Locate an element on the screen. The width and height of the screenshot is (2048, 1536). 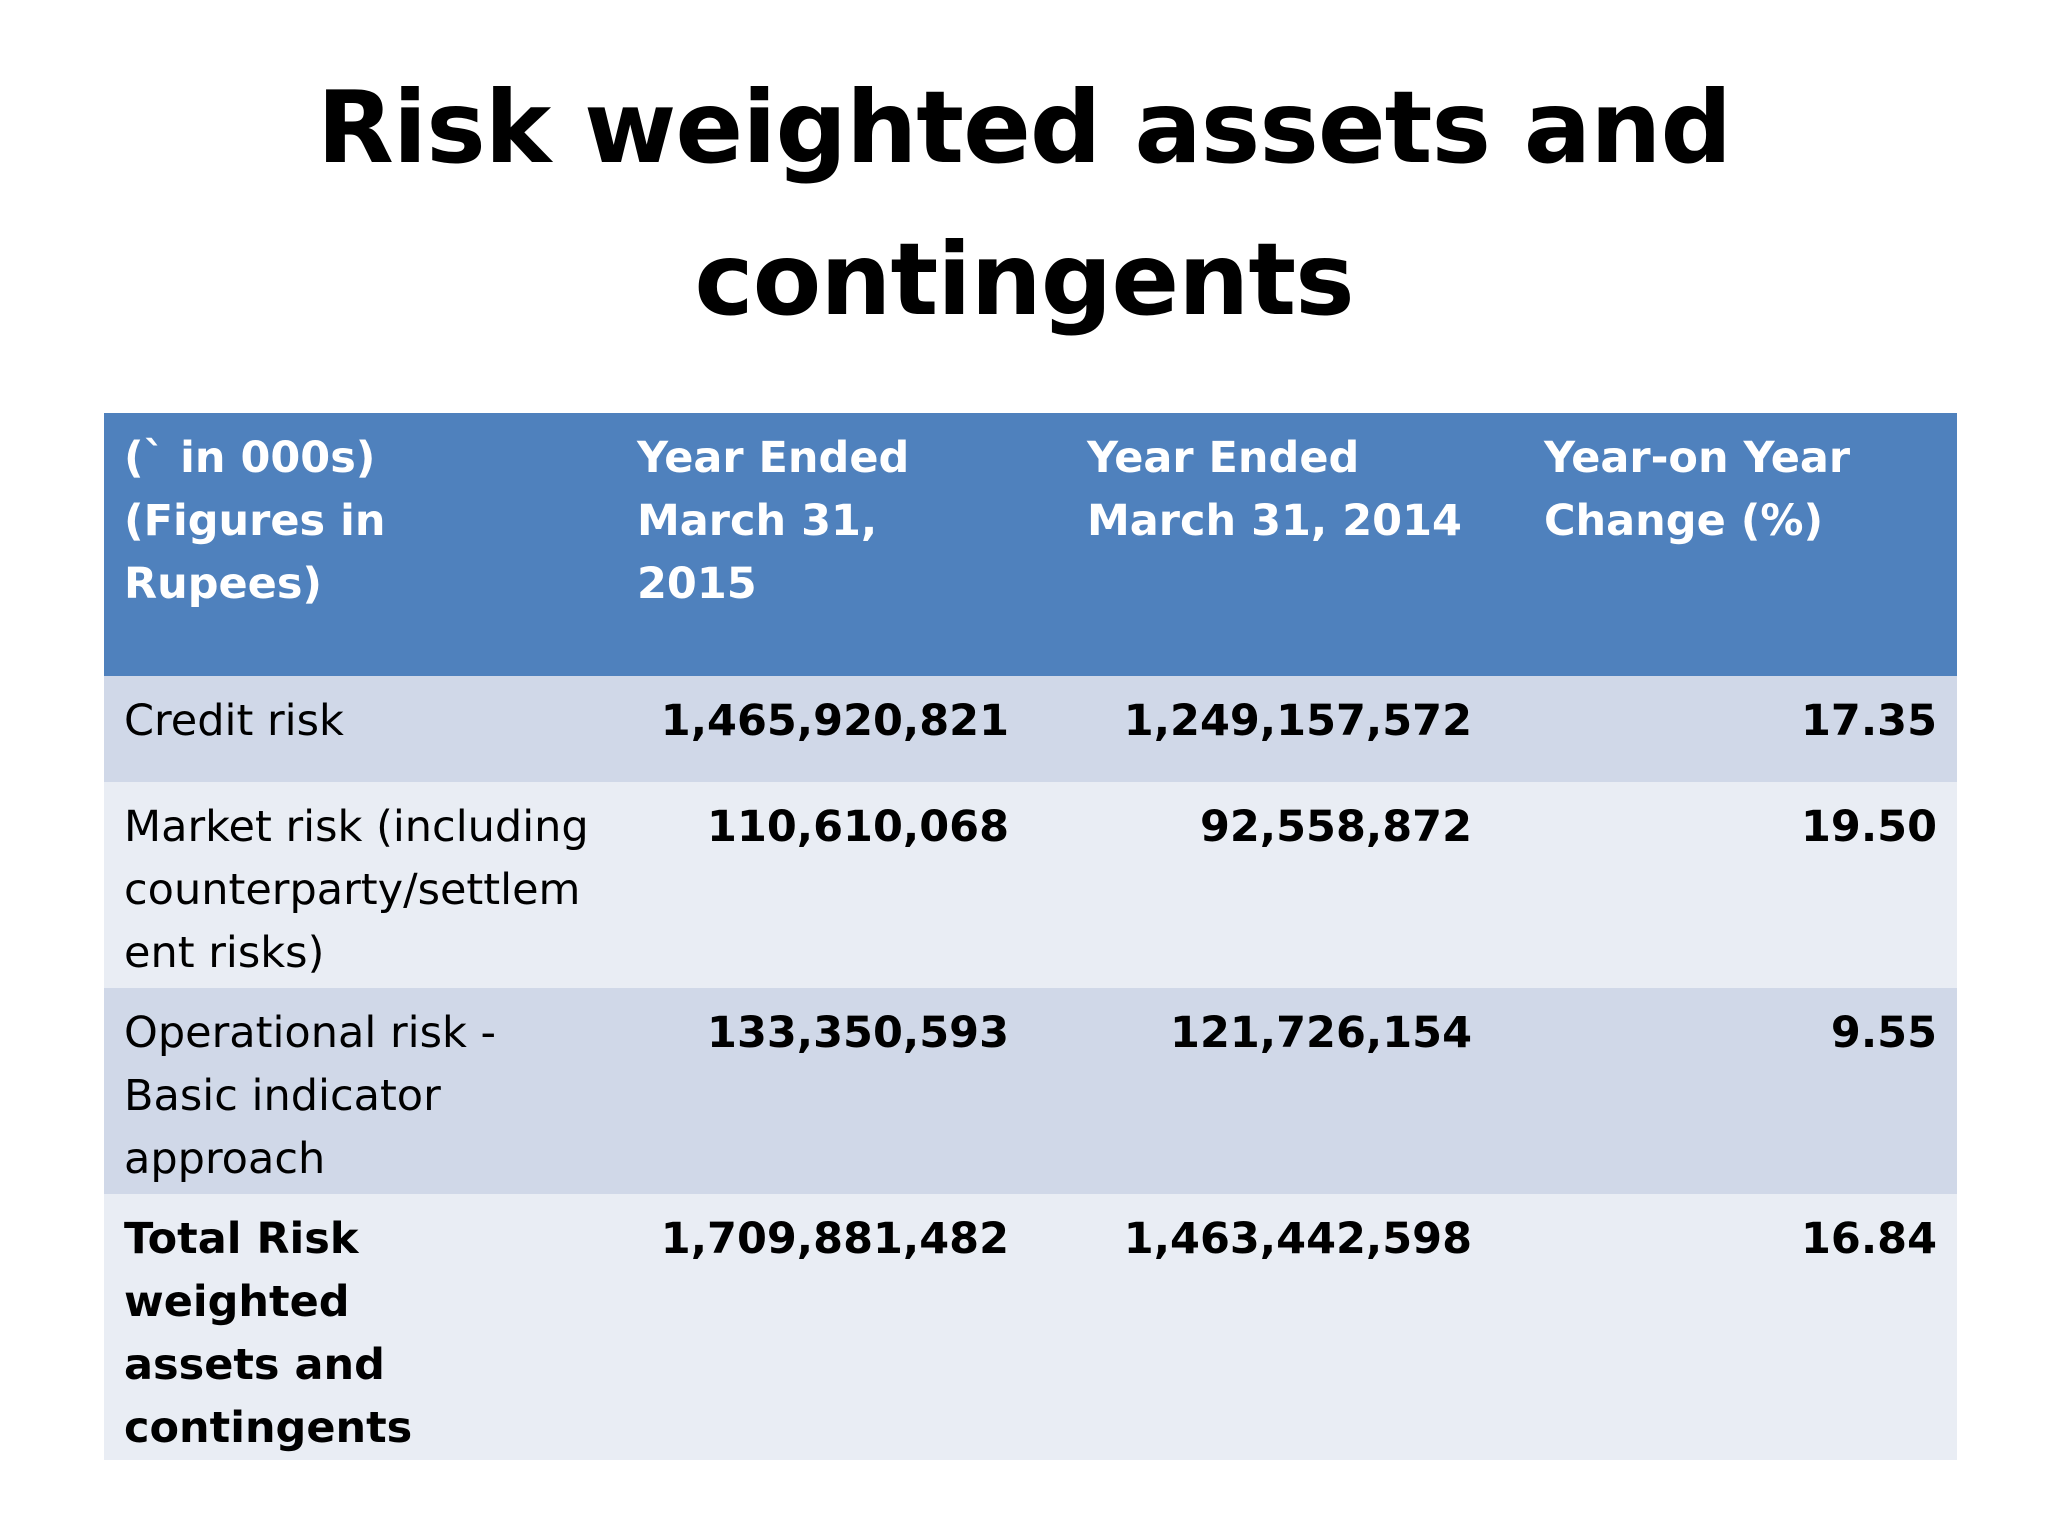
value-fy2014: 1,463,442,598 is located at coordinates (1297, 1239).